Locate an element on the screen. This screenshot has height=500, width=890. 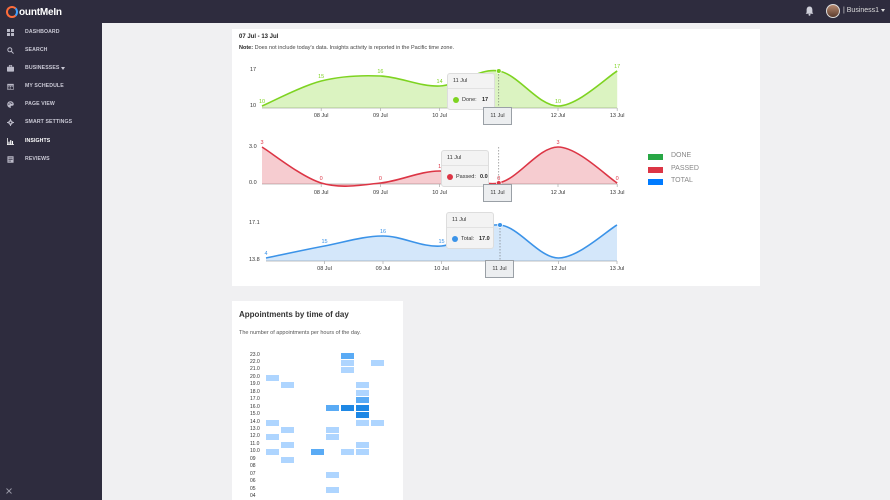
legend-swatch-total is located at coordinates (655, 182).